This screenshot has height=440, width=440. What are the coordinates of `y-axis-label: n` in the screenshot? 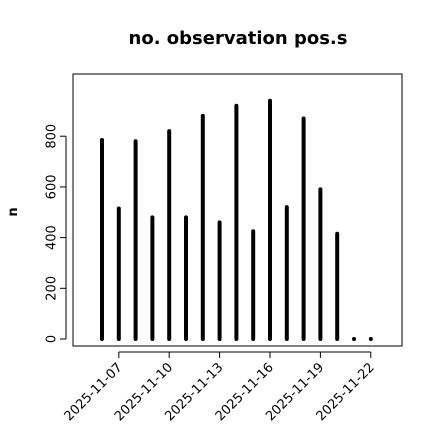 It's located at (13, 211).